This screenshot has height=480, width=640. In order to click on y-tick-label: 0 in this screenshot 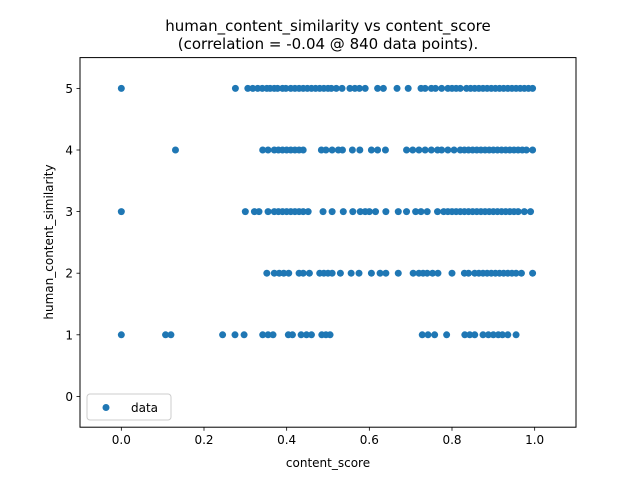, I will do `click(69, 397)`.